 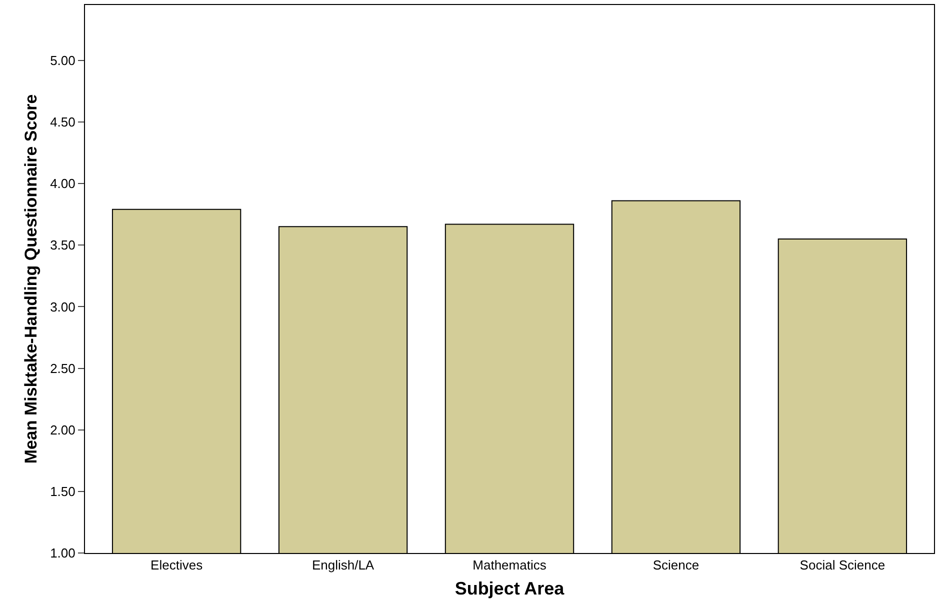 I want to click on x-tick-label: Mathematics, so click(x=509, y=565).